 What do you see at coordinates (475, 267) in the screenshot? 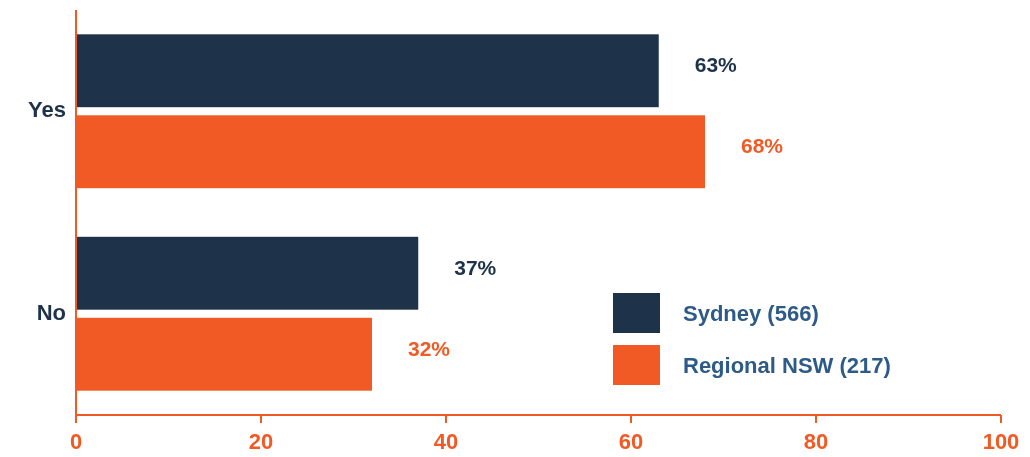
I see `data-label: 37%` at bounding box center [475, 267].